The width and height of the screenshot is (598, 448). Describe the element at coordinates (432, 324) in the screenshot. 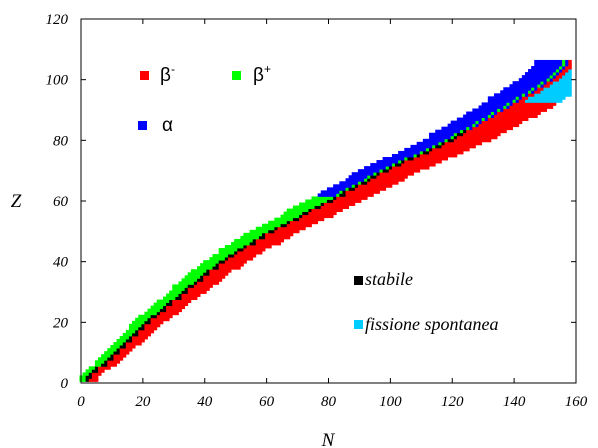

I see `legend-label-fission: fissione spontanea` at that location.